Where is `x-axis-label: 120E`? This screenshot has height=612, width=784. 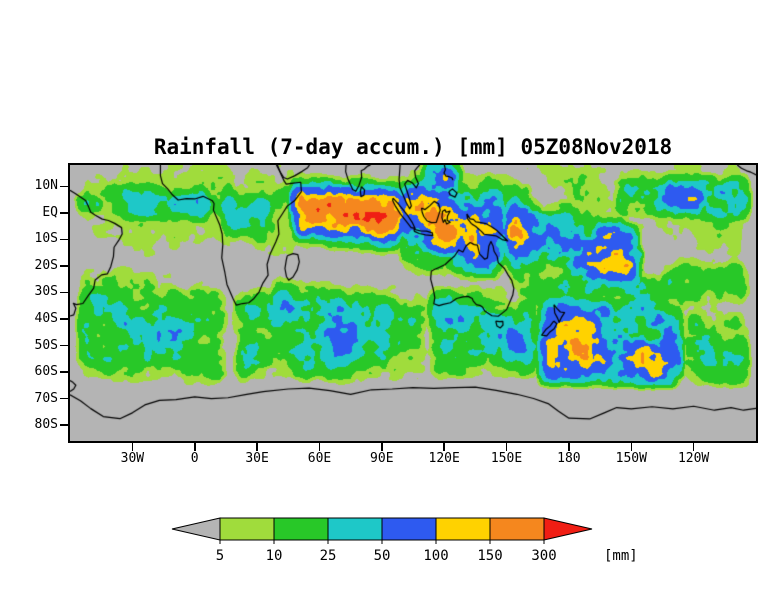 x-axis-label: 120E is located at coordinates (444, 458).